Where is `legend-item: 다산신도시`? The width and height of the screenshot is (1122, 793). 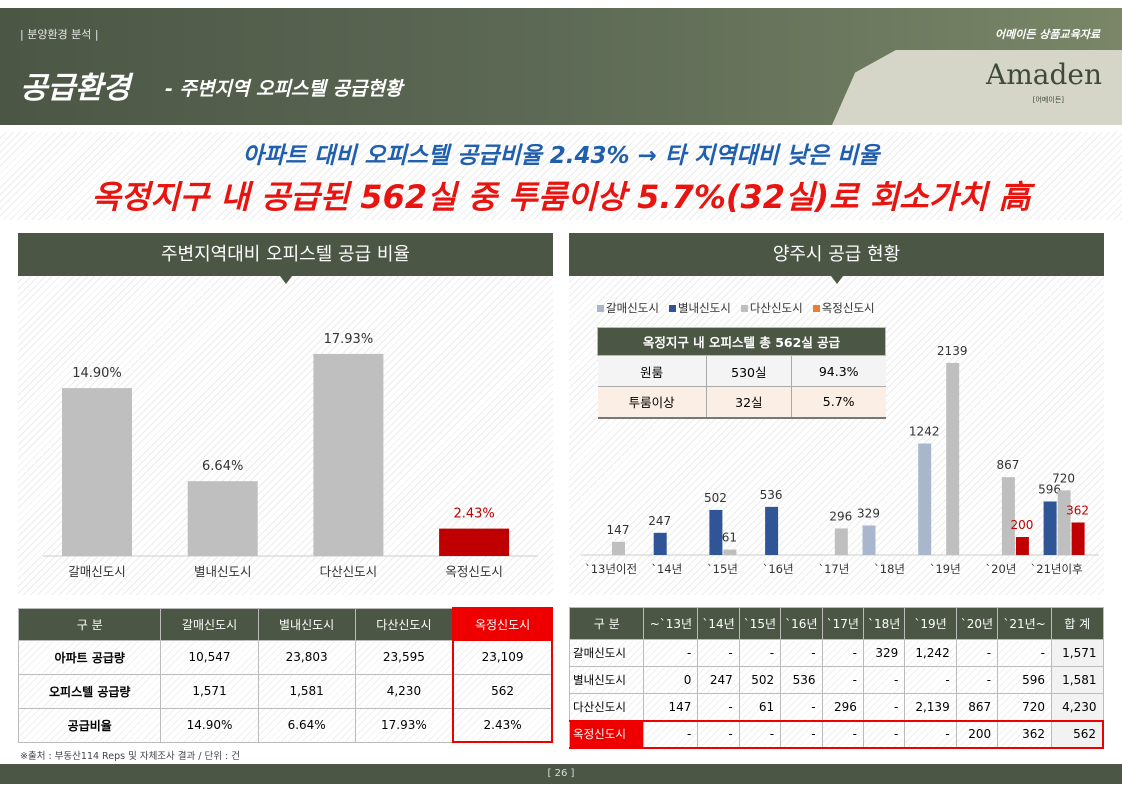 legend-item: 다산신도시 is located at coordinates (771, 308).